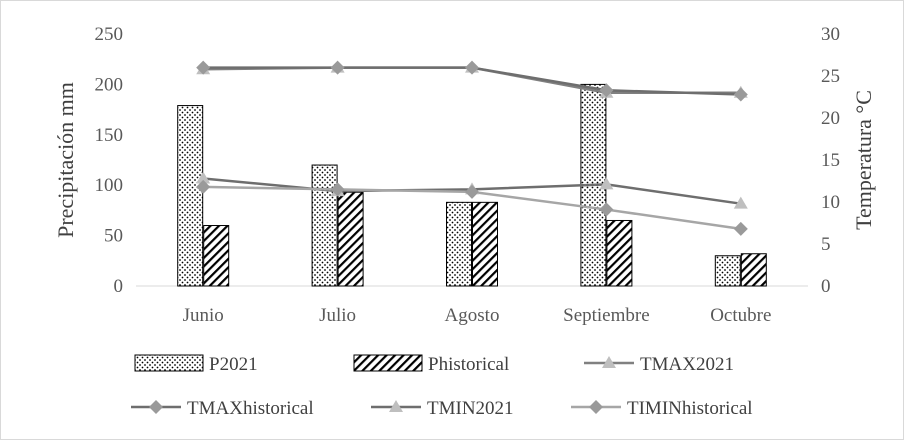 The height and width of the screenshot is (441, 904). I want to click on legend-label-TMAX2021: TMAX2021, so click(687, 364).